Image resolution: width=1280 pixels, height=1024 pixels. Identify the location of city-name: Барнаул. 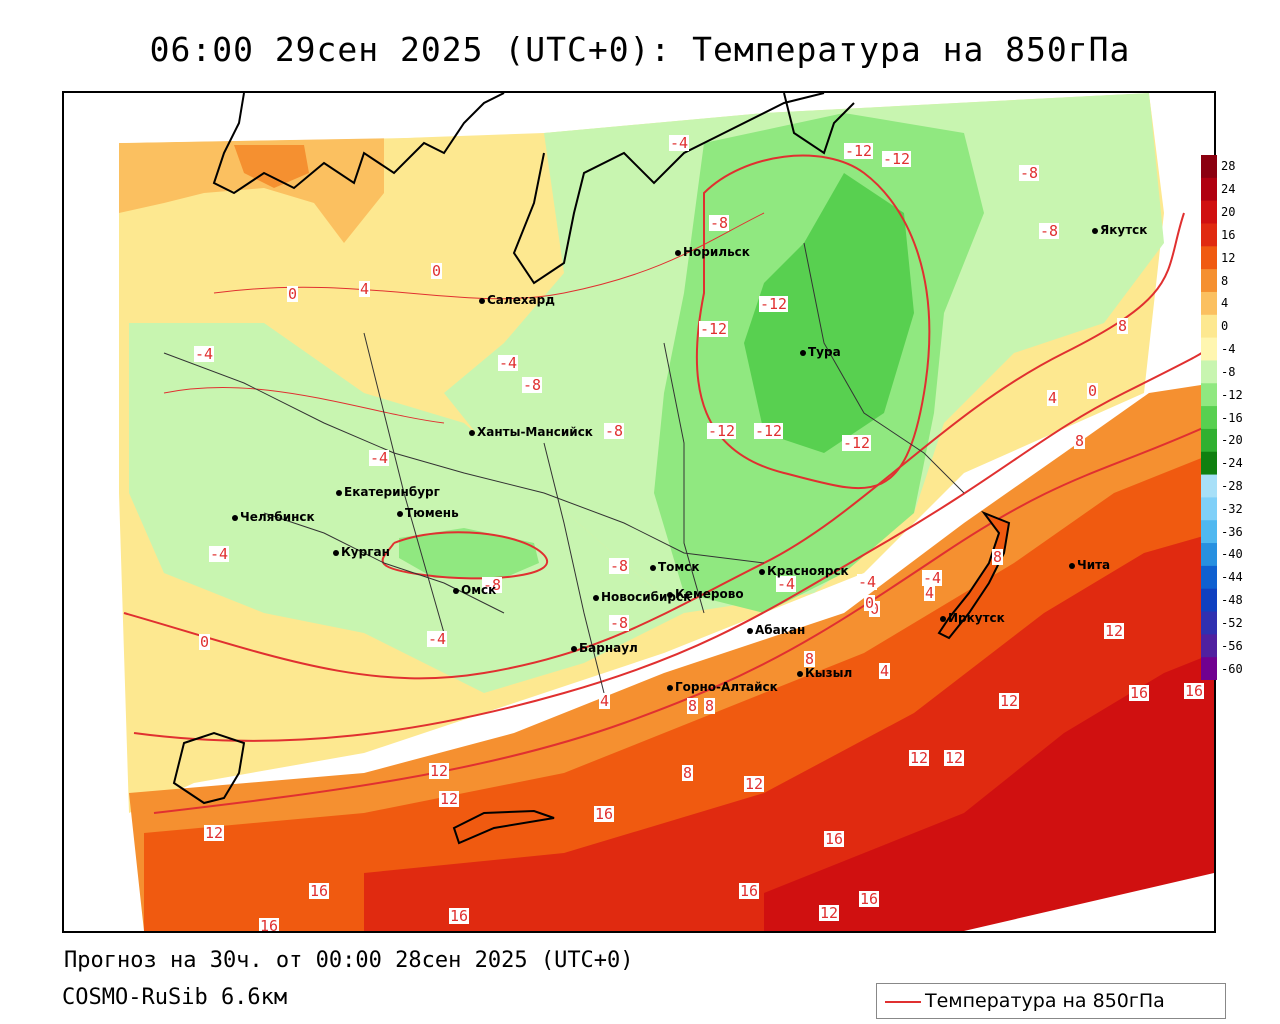
(608, 648).